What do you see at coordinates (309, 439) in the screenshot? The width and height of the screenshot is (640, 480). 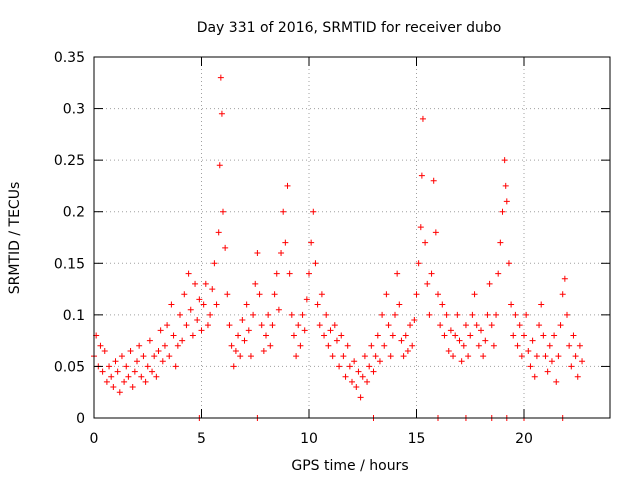 I see `x-tick-label: 10` at bounding box center [309, 439].